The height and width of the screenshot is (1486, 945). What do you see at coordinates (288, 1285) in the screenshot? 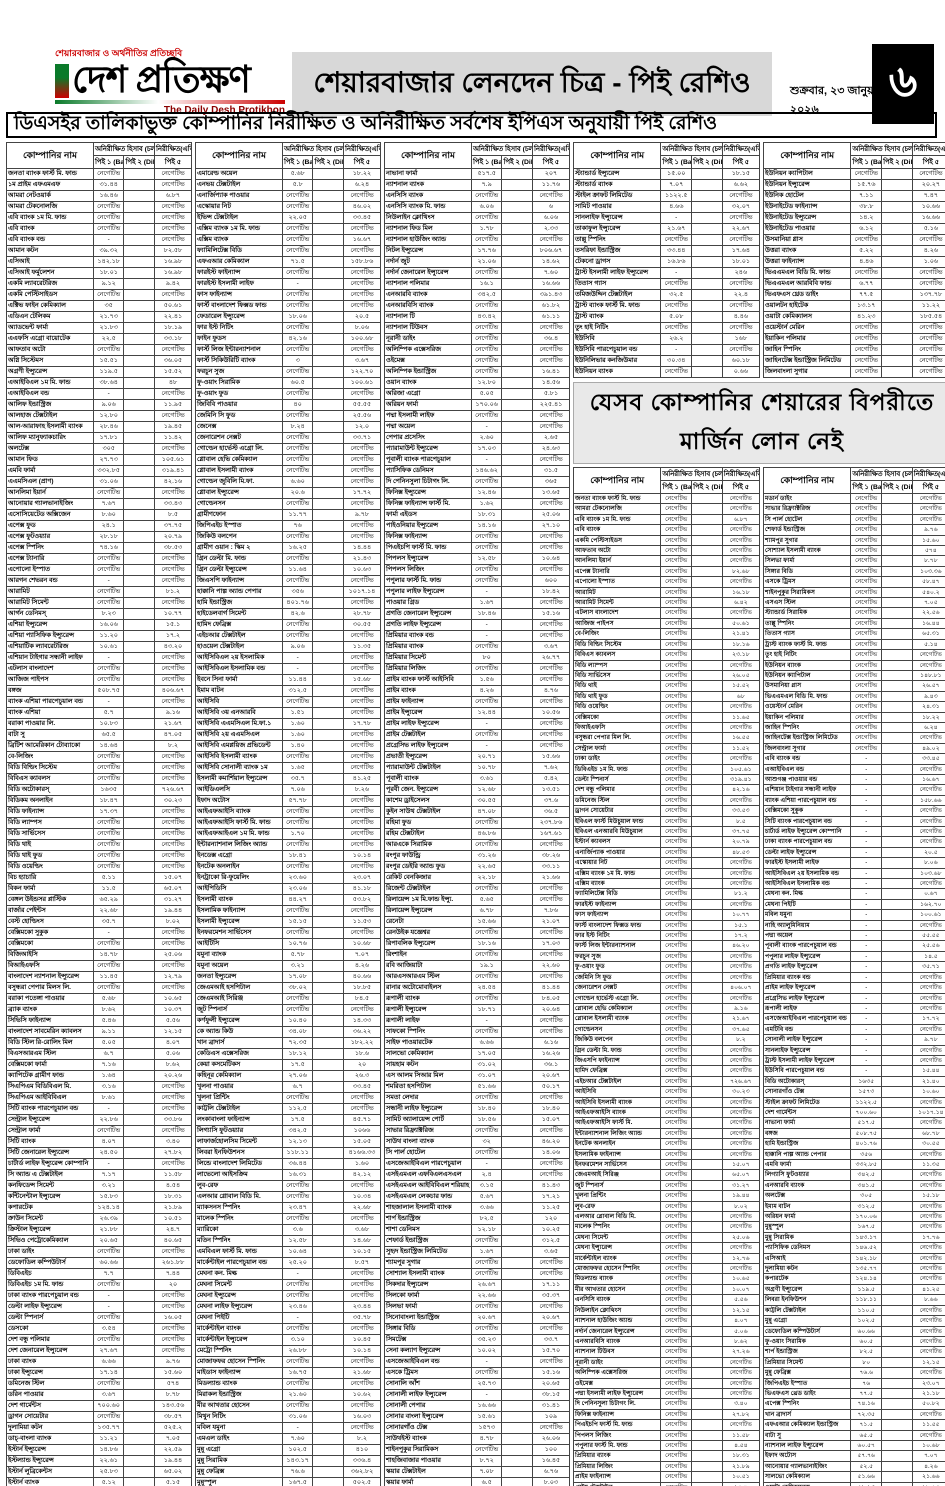
I see `table-row: মেঘনা সিমেন্ট নেগেটিভ নেগেটিভ` at bounding box center [288, 1285].